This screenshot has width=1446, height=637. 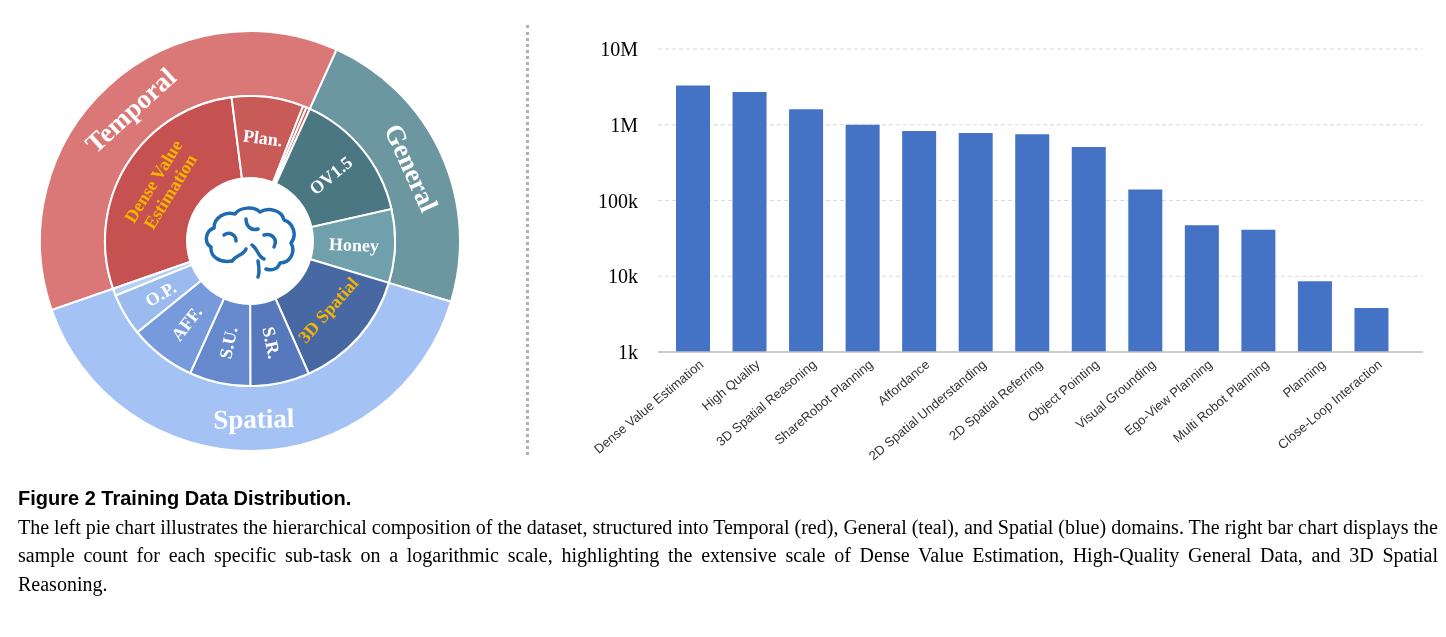 What do you see at coordinates (623, 276) in the screenshot?
I see `y-tick-label: 10k` at bounding box center [623, 276].